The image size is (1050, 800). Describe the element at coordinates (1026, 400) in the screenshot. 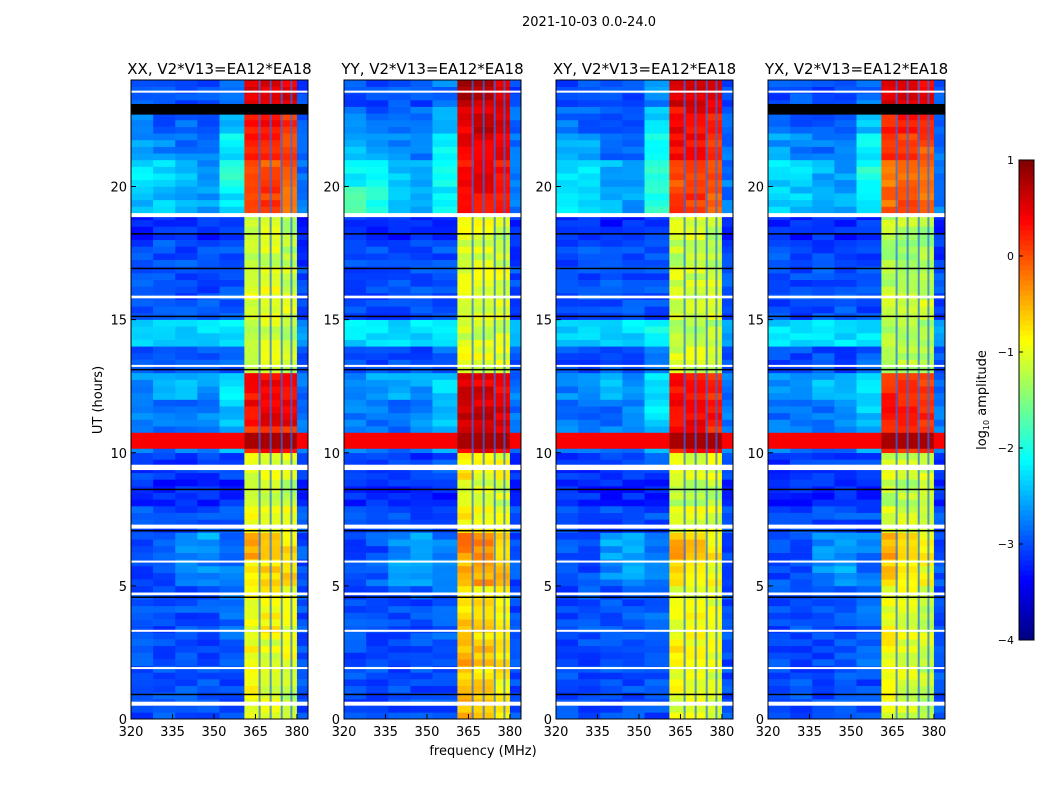

I see `colorbar-frame` at that location.